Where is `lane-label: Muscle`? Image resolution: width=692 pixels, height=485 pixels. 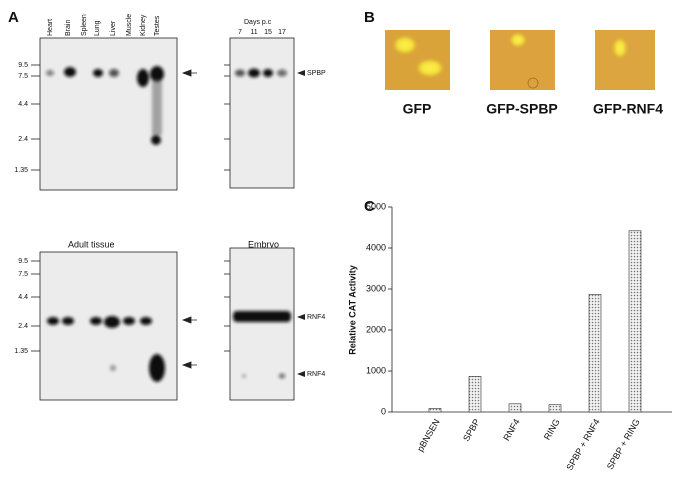
lane-label: Muscle is located at coordinates (129, 25).